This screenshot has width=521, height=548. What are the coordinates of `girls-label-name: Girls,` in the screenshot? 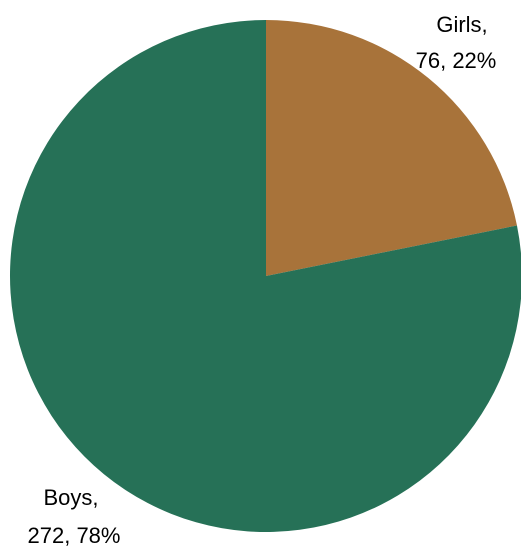 It's located at (461, 24).